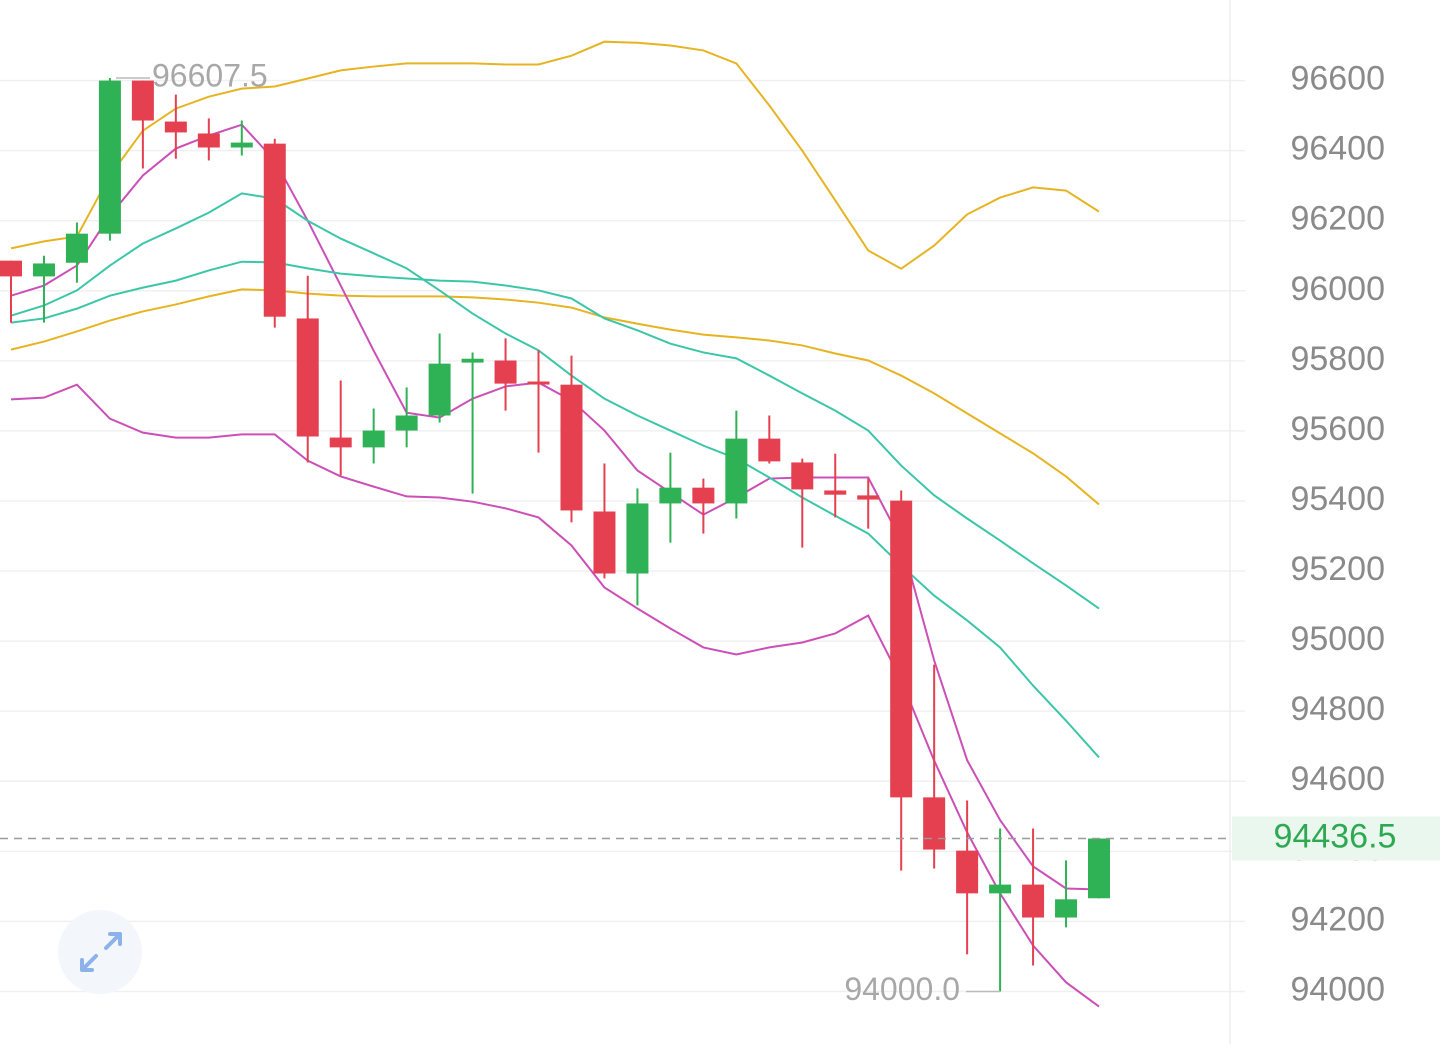 This screenshot has height=1044, width=1440. What do you see at coordinates (1337, 639) in the screenshot?
I see `y-tick-label: 95000` at bounding box center [1337, 639].